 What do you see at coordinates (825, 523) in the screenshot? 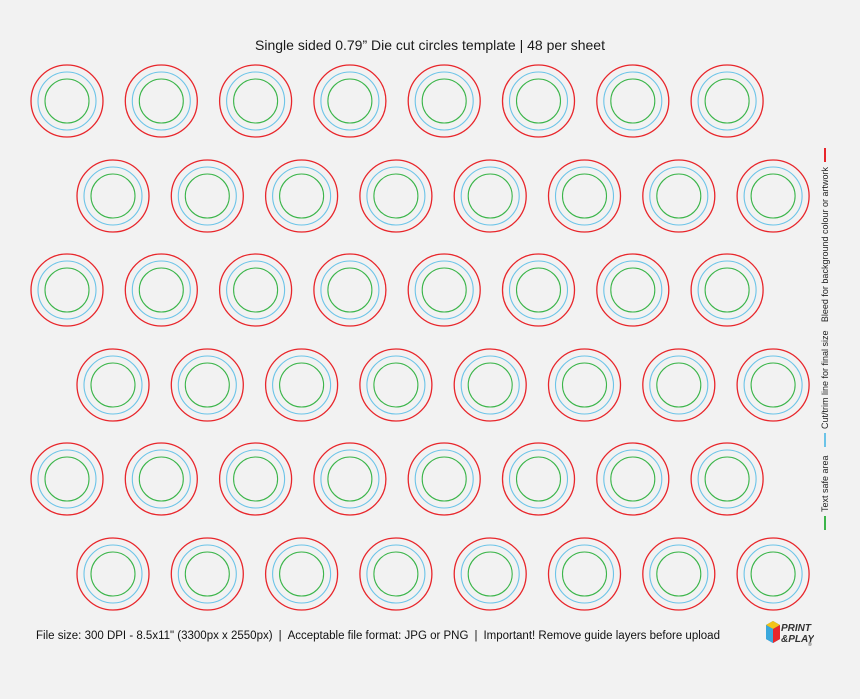
I see `safe-swatch` at bounding box center [825, 523].